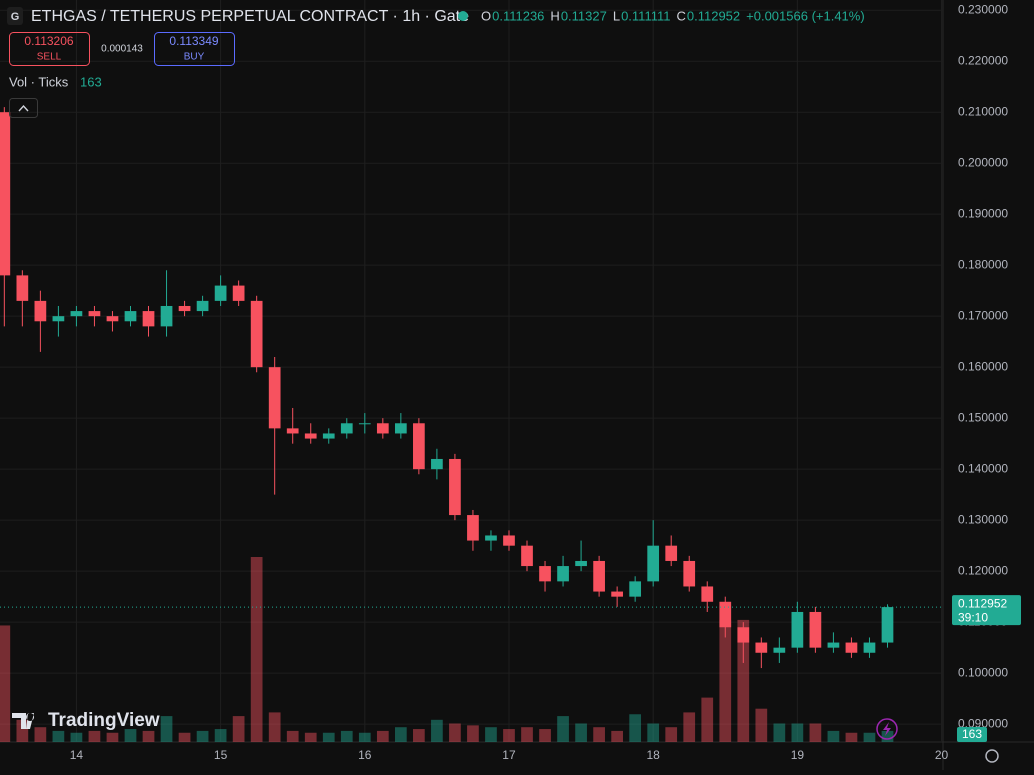 Image resolution: width=1034 pixels, height=775 pixels. What do you see at coordinates (49, 57) in the screenshot?
I see `sell-label: SELL` at bounding box center [49, 57].